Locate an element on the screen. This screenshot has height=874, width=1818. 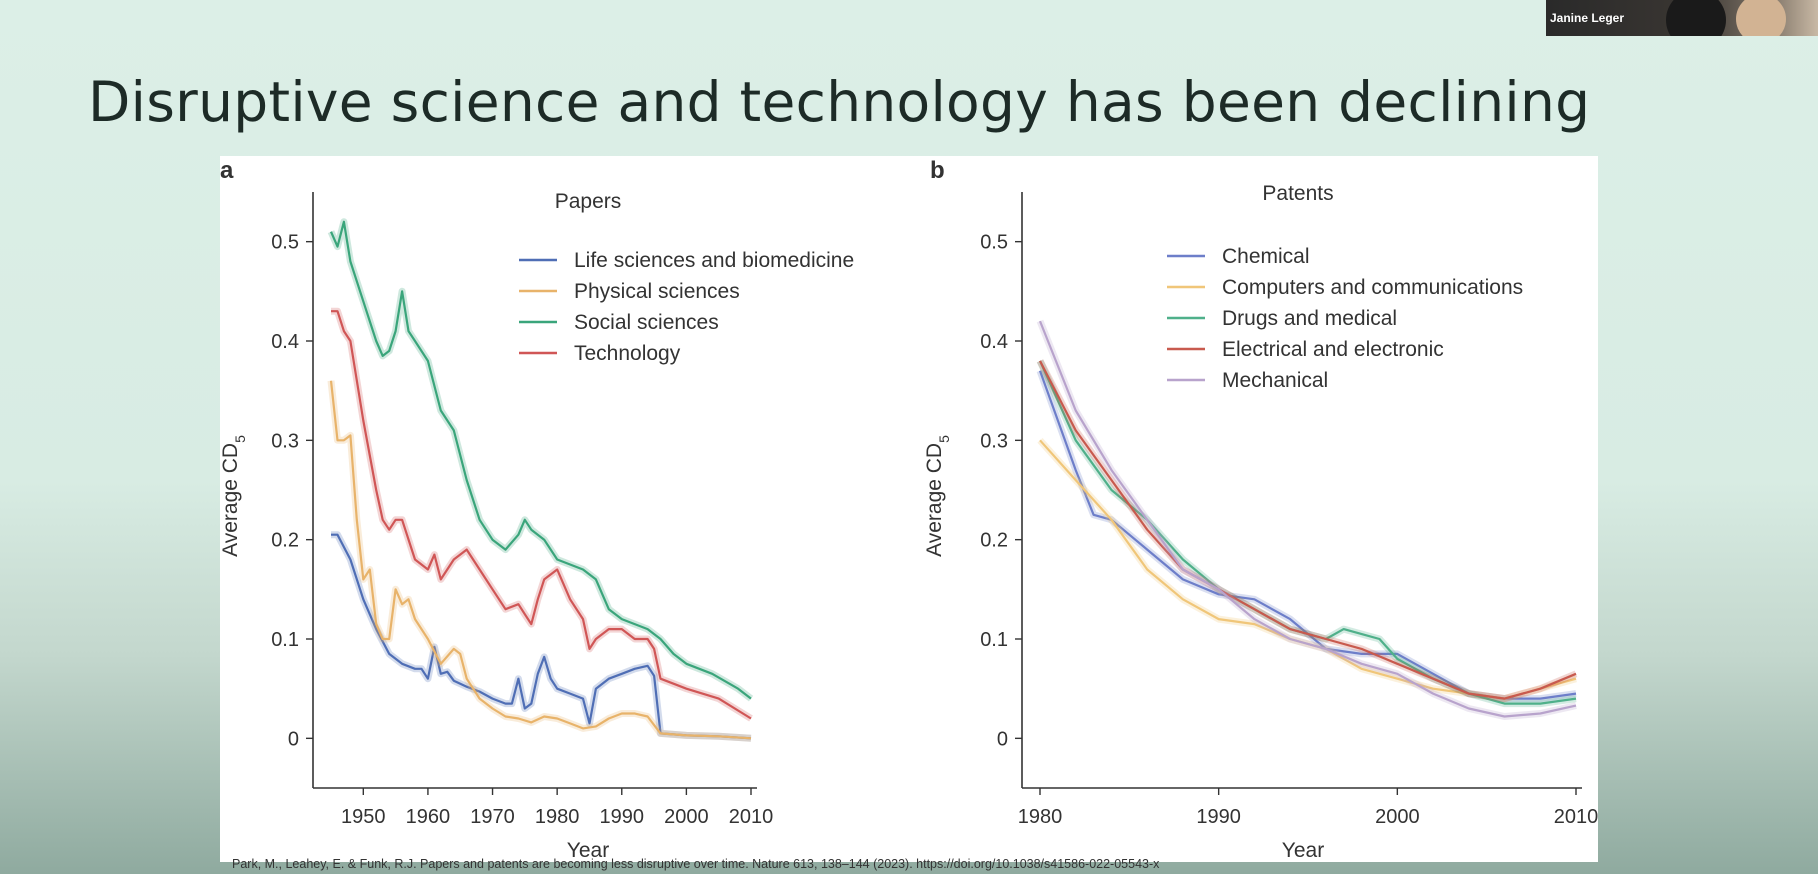
panel-b-title: Patents is located at coordinates (1297, 193).